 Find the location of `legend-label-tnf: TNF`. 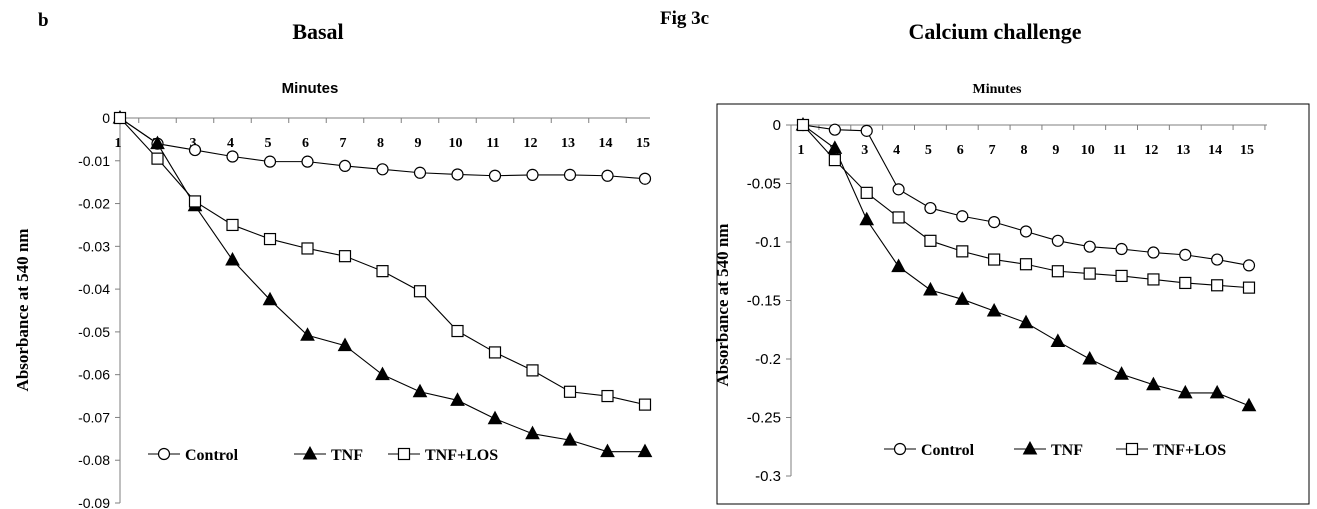

legend-label-tnf: TNF is located at coordinates (347, 455).